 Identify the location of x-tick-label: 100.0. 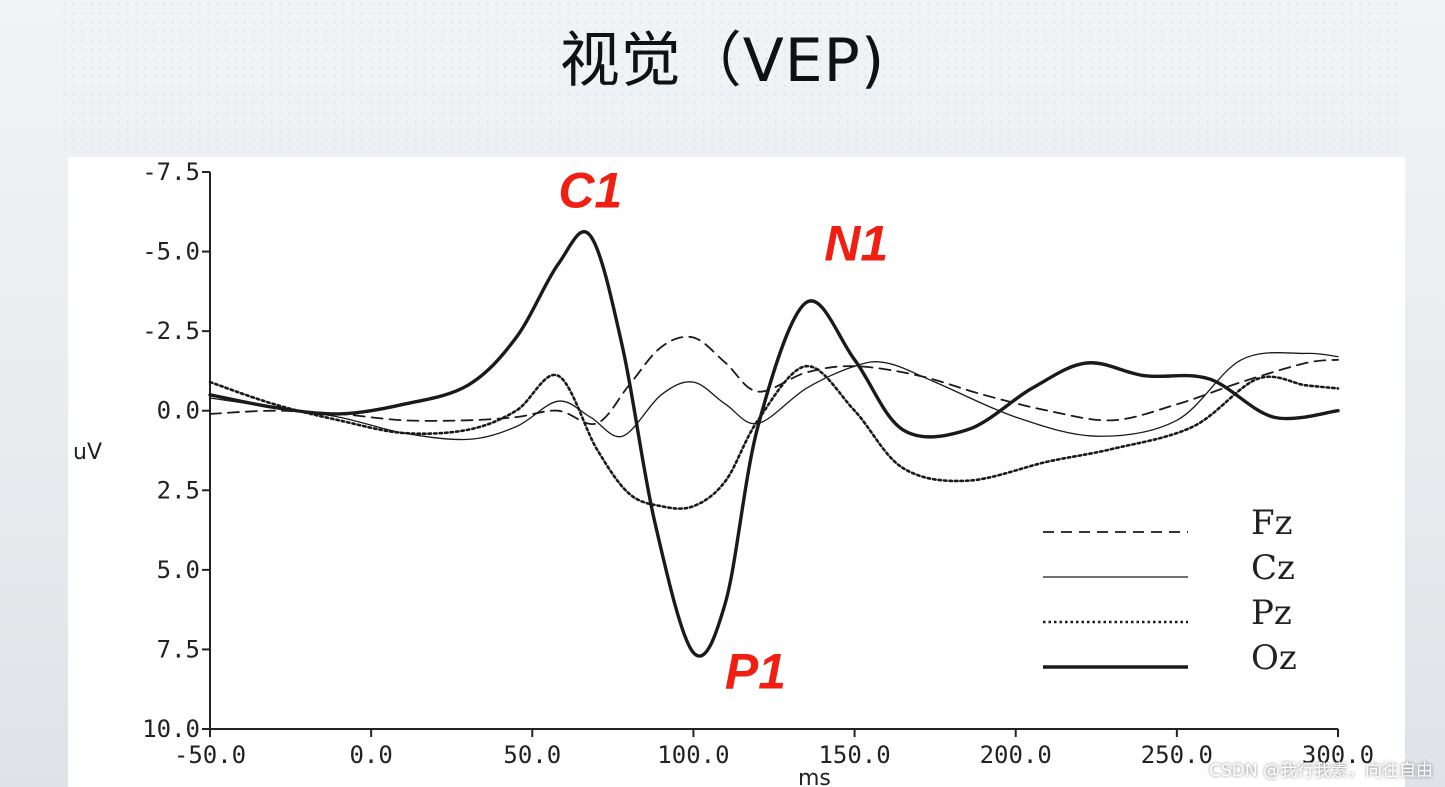
(693, 755).